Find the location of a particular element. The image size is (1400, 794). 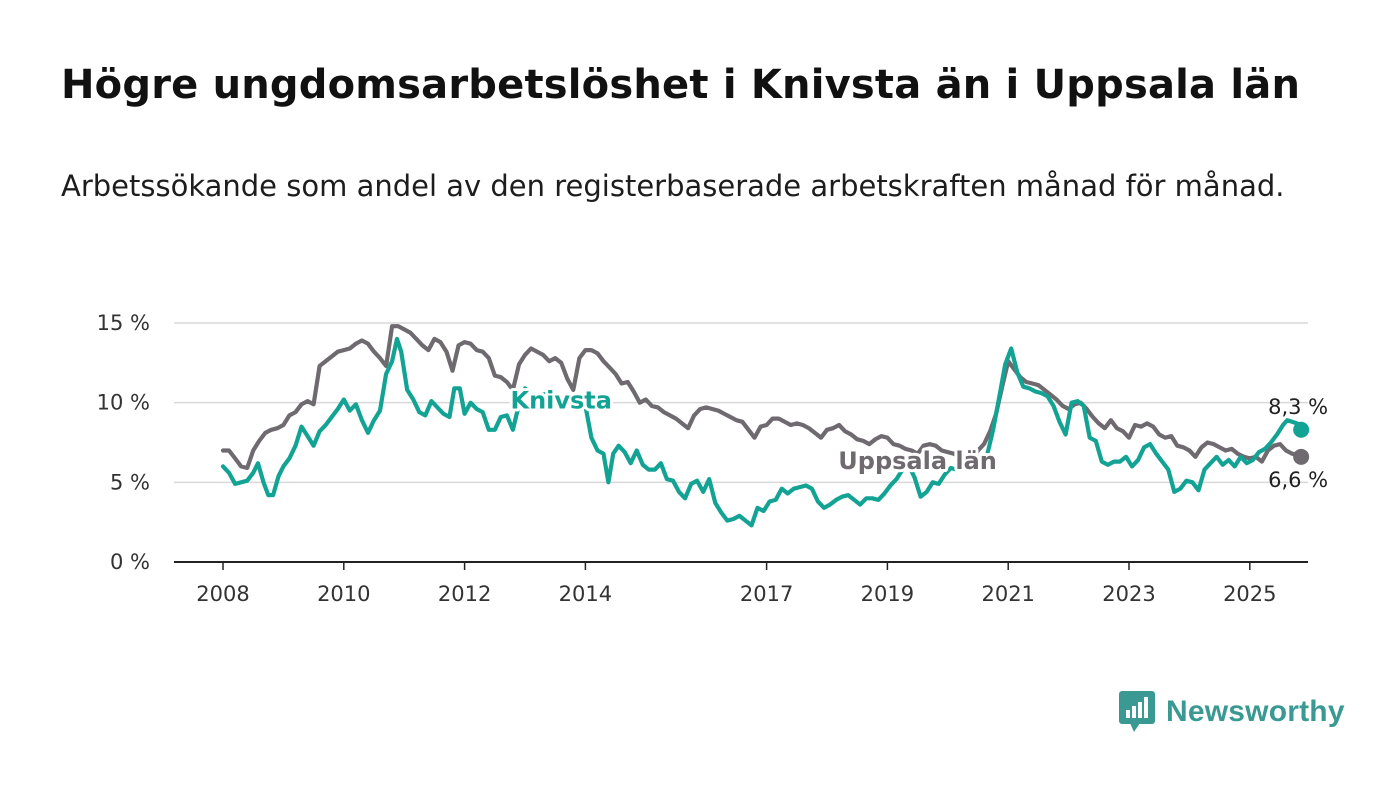

x-tick-label: 2019 is located at coordinates (887, 594).